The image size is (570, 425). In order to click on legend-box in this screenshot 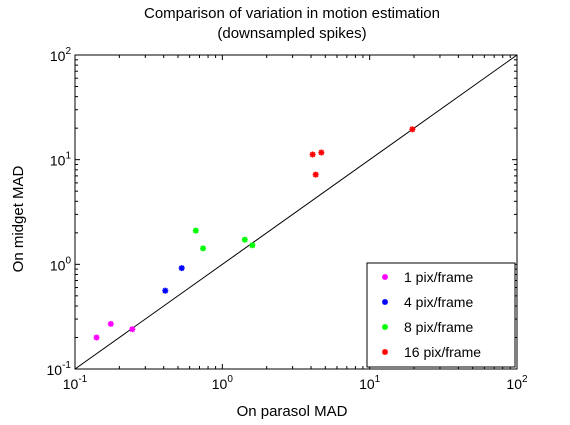, I will do `click(441, 315)`.